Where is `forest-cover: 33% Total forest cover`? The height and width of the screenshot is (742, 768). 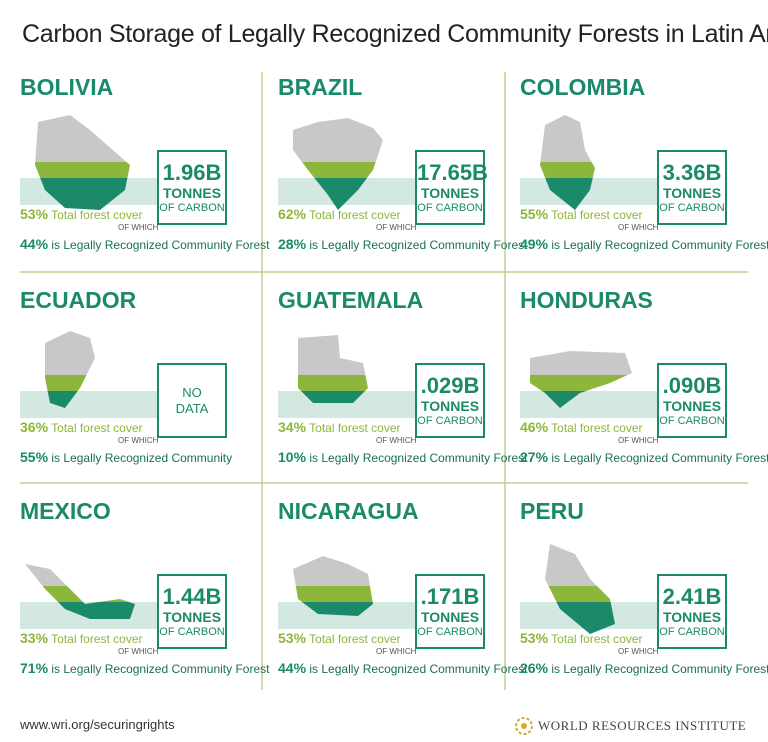 forest-cover: 33% Total forest cover is located at coordinates (81, 638).